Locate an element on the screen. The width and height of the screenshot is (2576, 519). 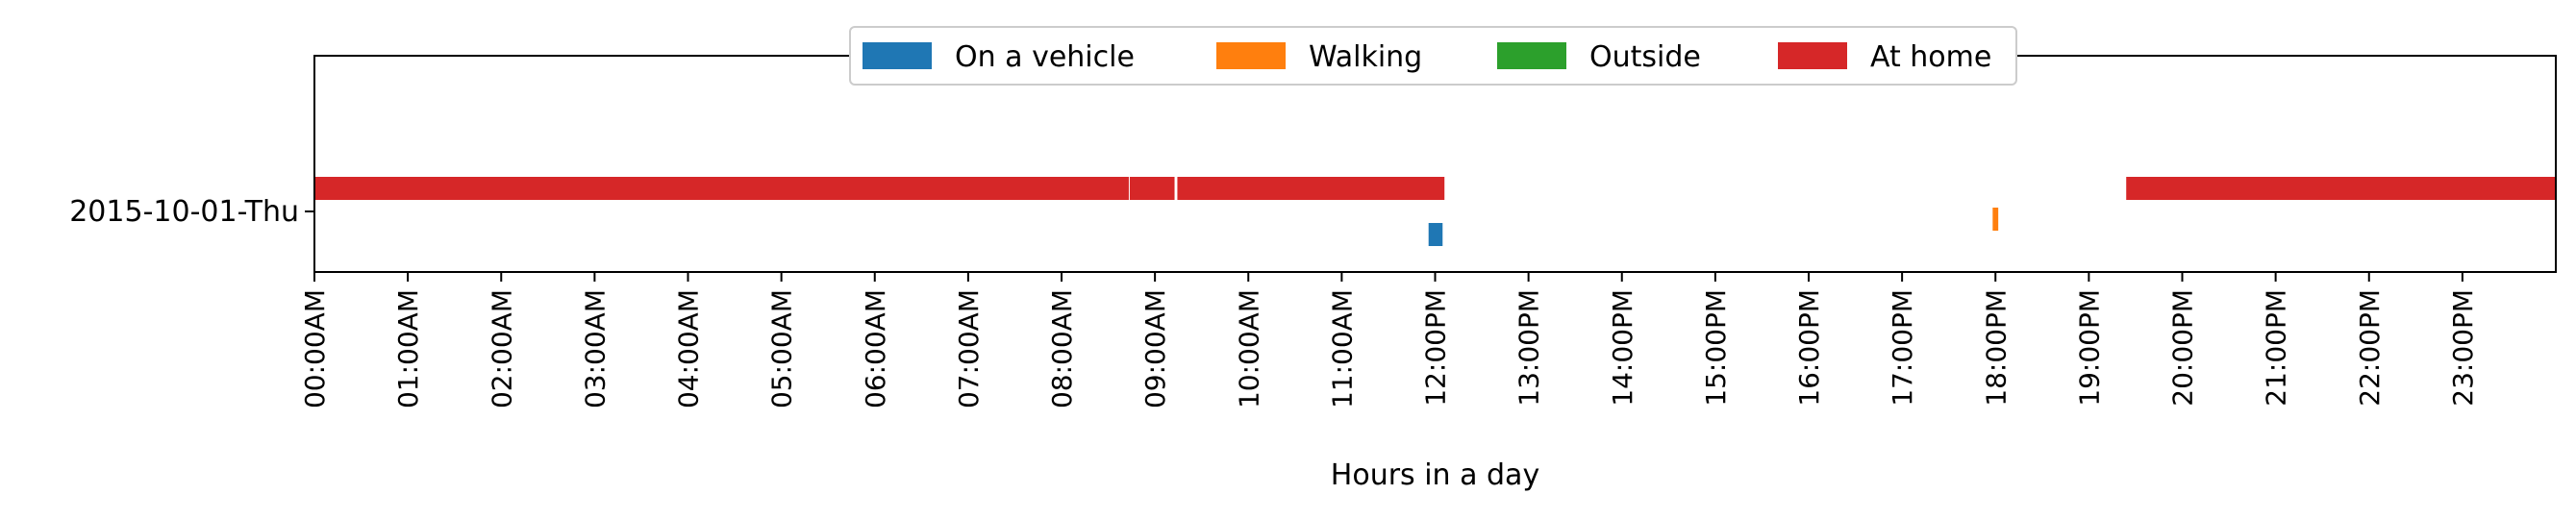
x-tick-label: 20:00PM is located at coordinates (2183, 348).